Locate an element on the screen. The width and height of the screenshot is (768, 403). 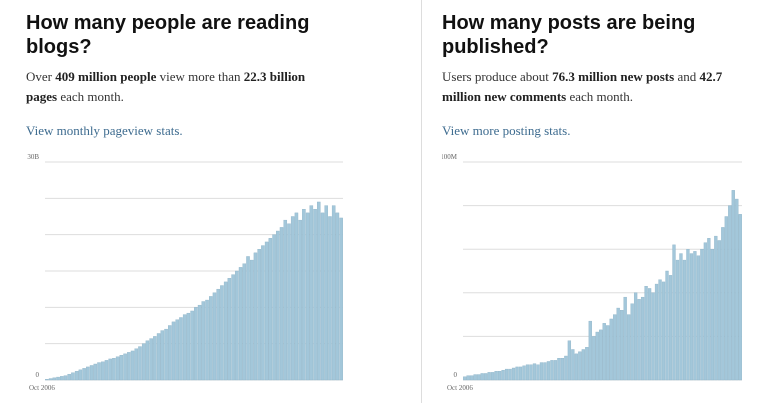
stats-link: View monthly pageview stats. is located at coordinates (104, 130).